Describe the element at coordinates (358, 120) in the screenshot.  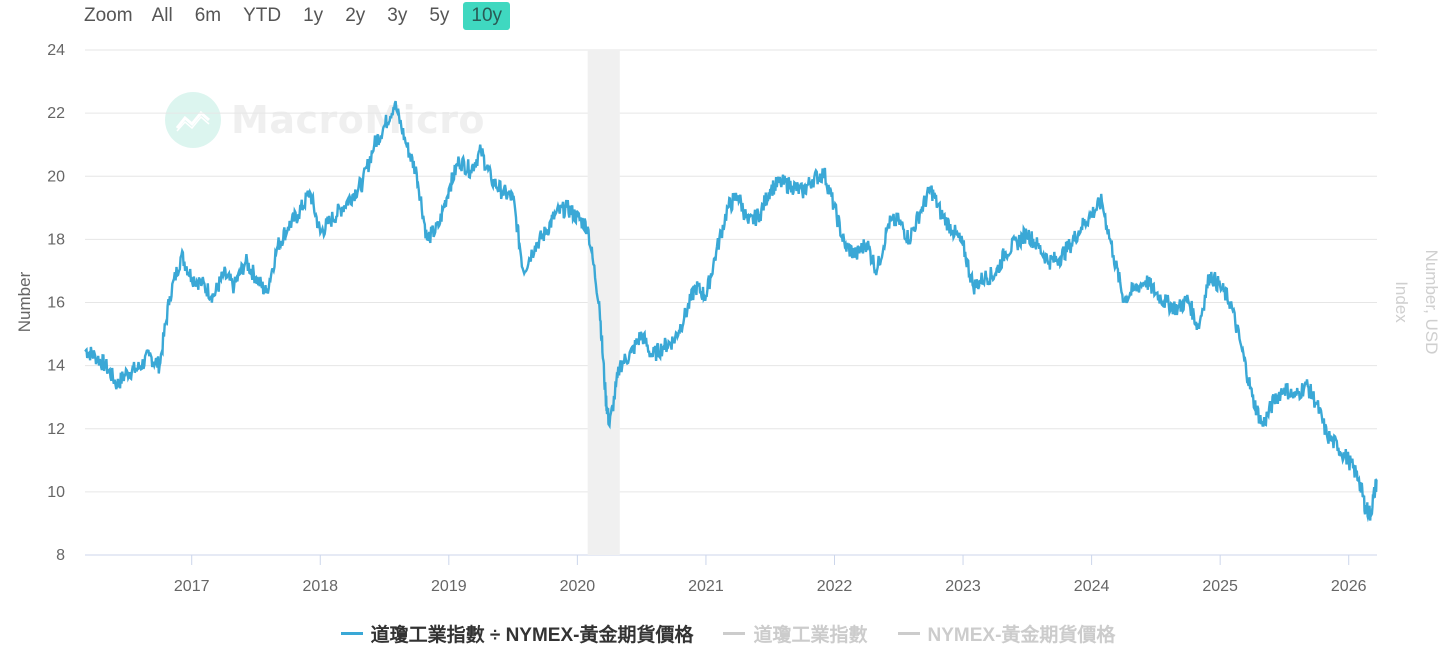
I see `watermark-text: MacroMicro` at that location.